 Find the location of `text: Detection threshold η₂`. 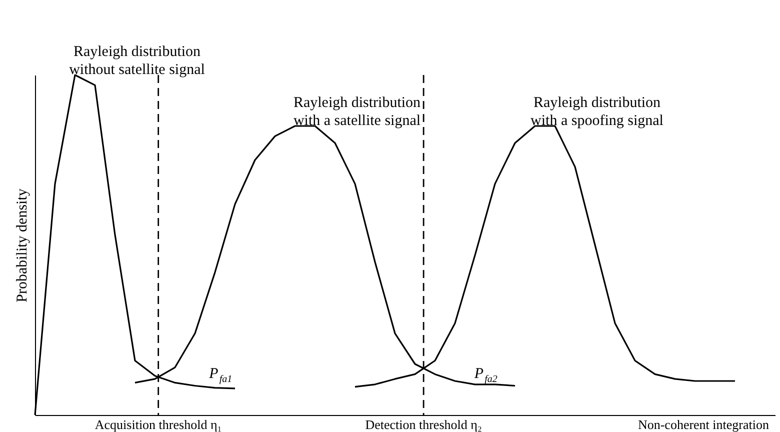

text: Detection threshold η₂ is located at coordinates (423, 424).